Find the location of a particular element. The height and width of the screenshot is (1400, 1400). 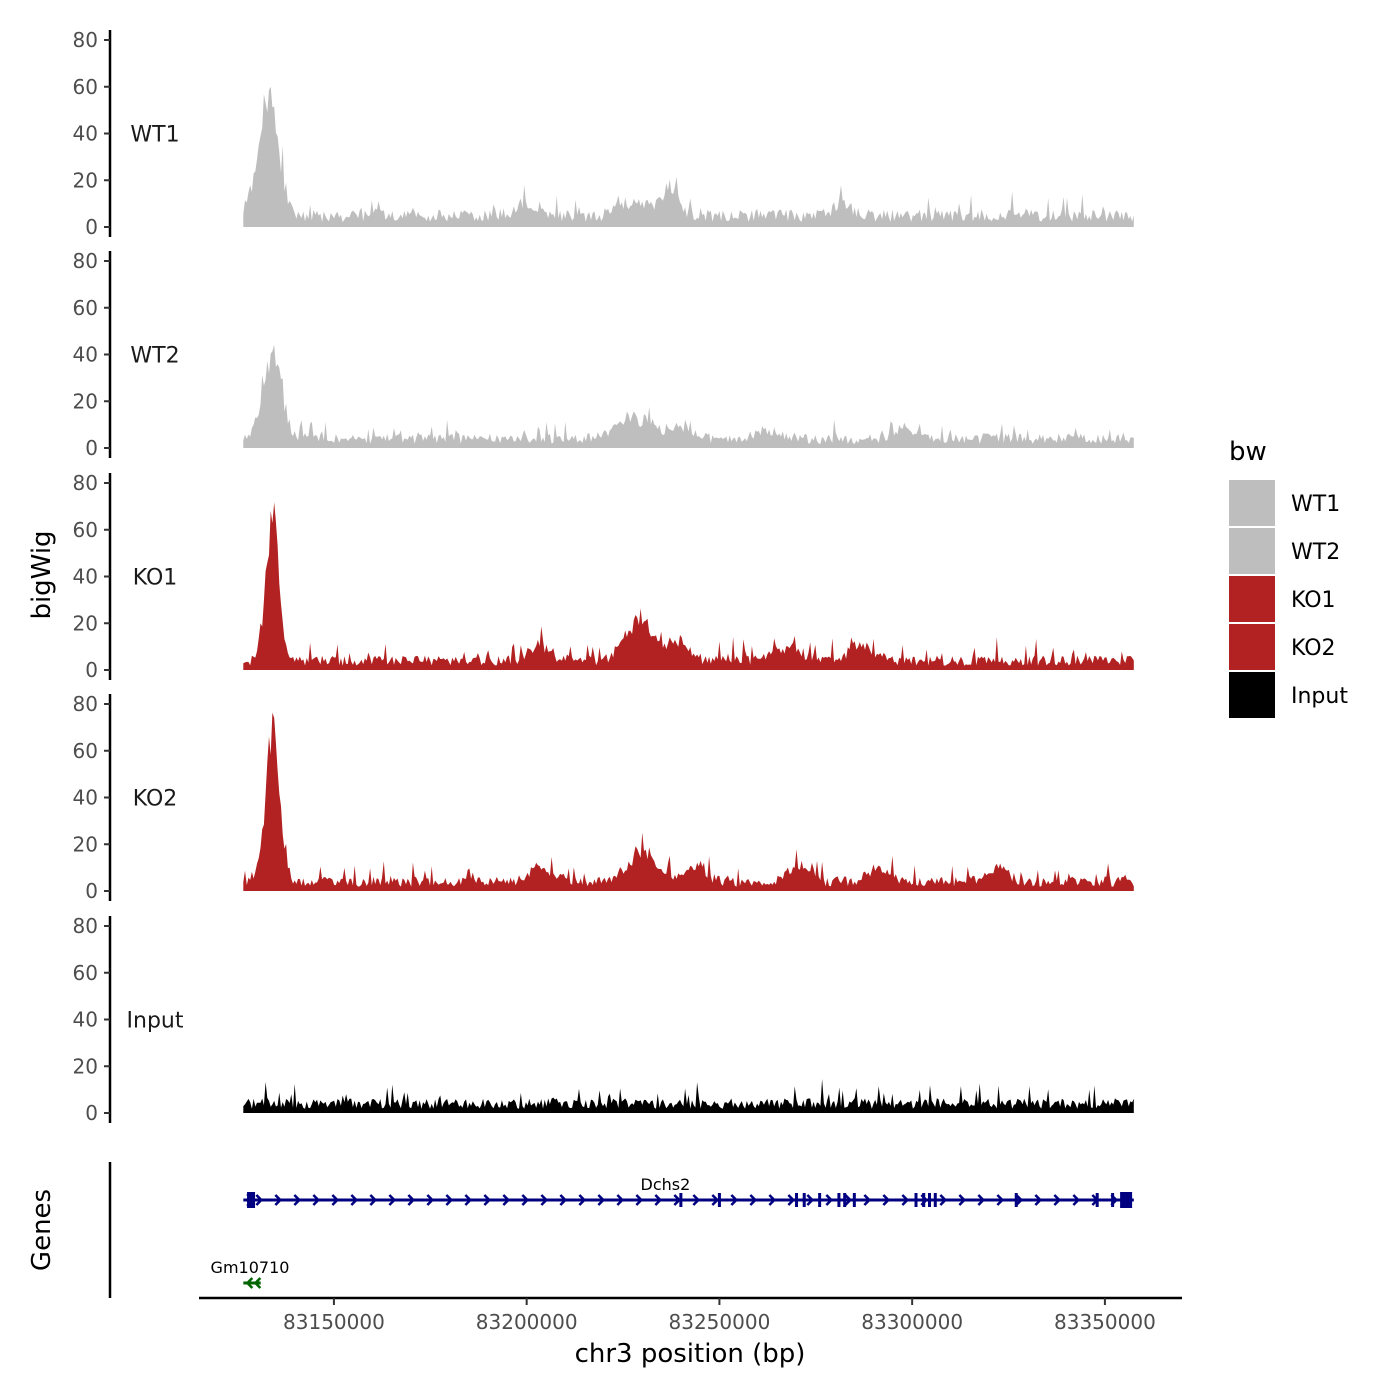

x-tick-label: 83350000 is located at coordinates (1105, 1322).